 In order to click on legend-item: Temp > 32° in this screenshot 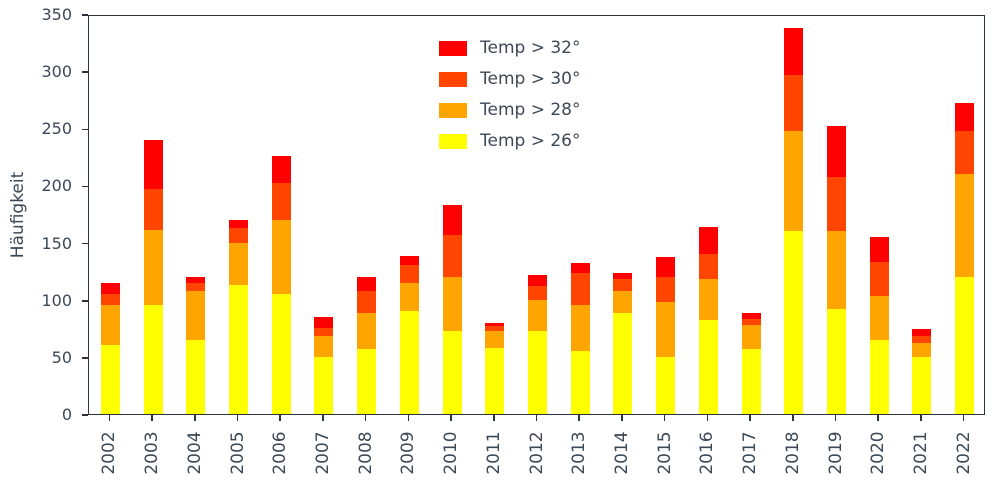, I will do `click(510, 48)`.